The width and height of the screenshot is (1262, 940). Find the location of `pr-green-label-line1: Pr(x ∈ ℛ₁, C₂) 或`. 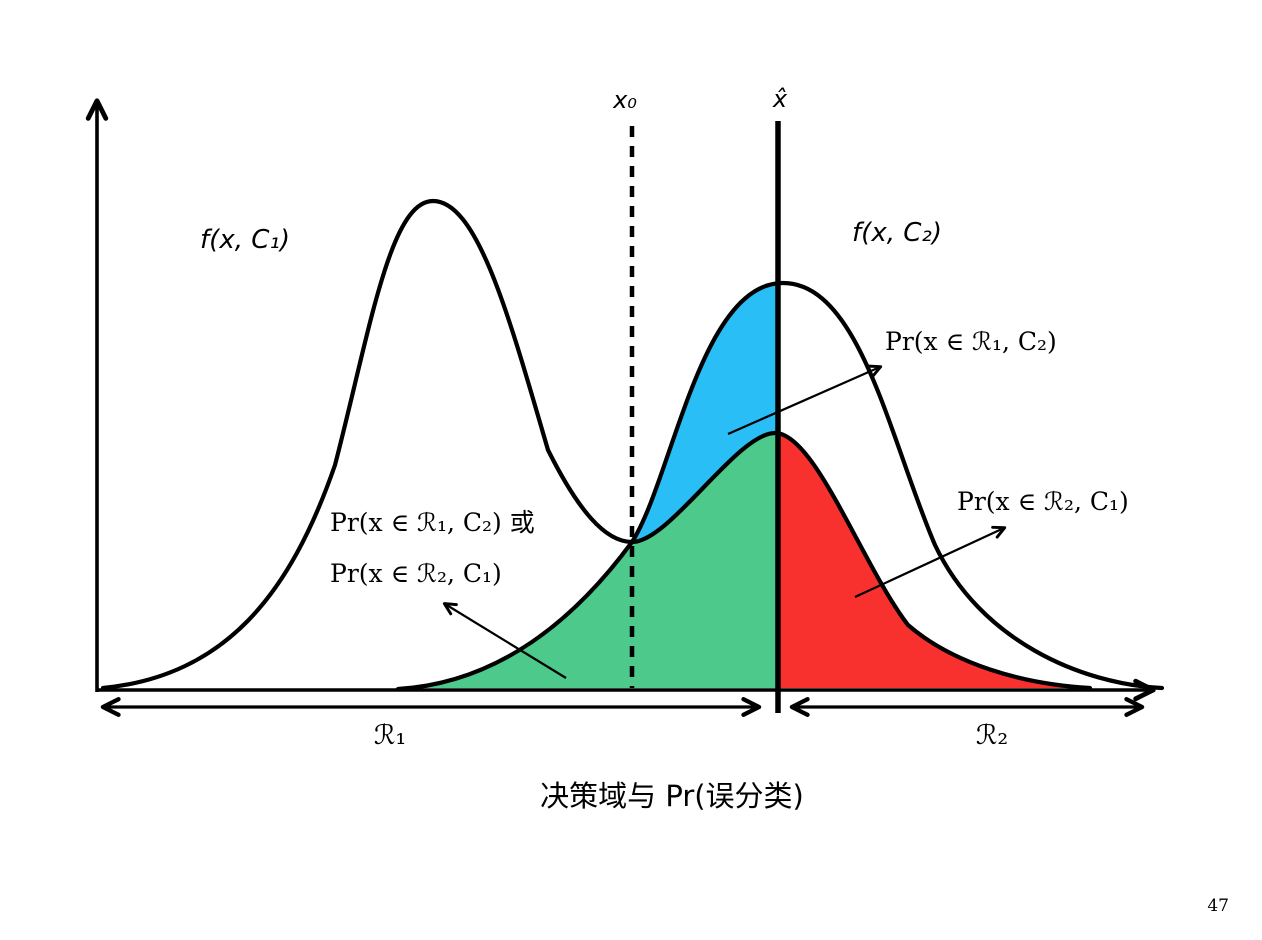

pr-green-label-line1: Pr(x ∈ ℛ₁, C₂) 或 is located at coordinates (432, 522).